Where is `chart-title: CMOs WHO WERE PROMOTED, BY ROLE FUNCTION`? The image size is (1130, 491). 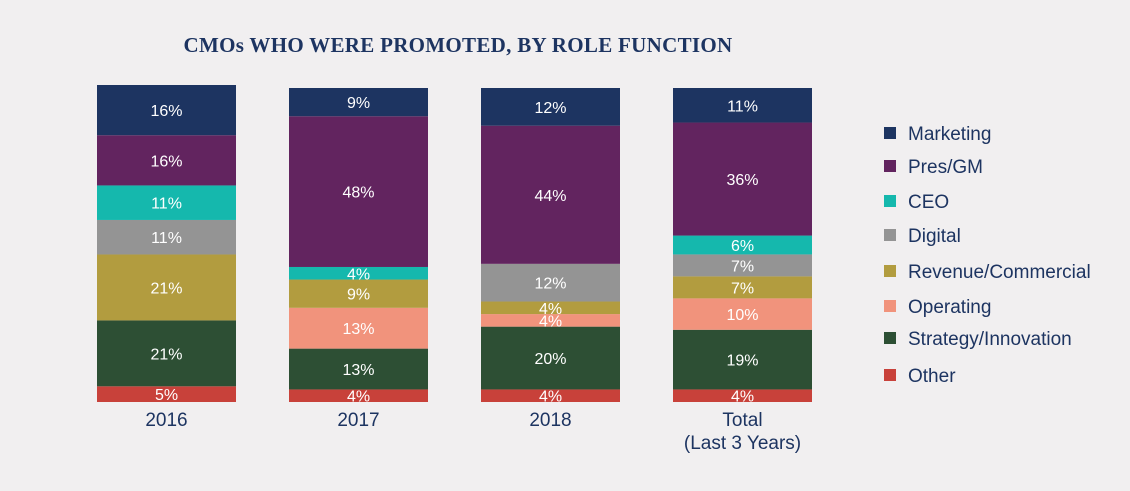 chart-title: CMOs WHO WERE PROMOTED, BY ROLE FUNCTION is located at coordinates (458, 45).